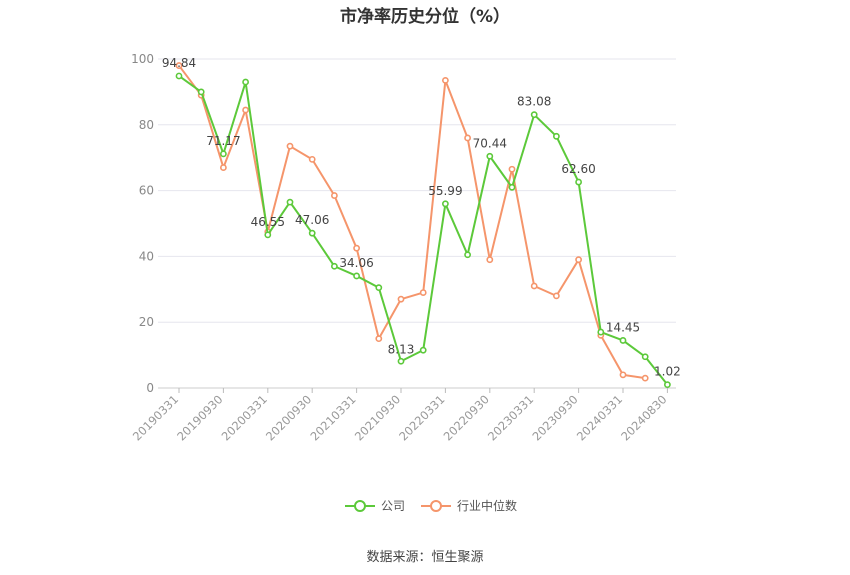 This screenshot has height=575, width=850. What do you see at coordinates (487, 506) in the screenshot?
I see `legend-label-industry-median: 行业中位数` at bounding box center [487, 506].